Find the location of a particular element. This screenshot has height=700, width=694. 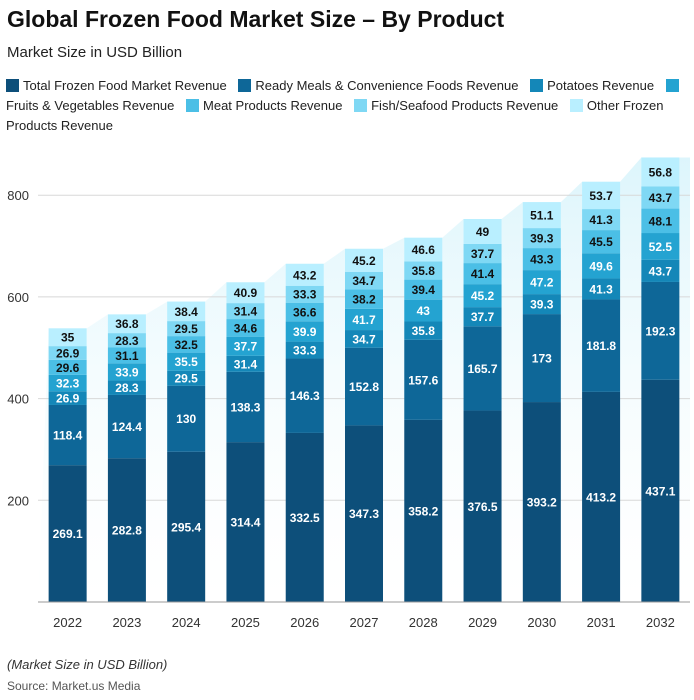

legend-item: Ready Meals & Convenience Foods Revenue is located at coordinates (378, 85).